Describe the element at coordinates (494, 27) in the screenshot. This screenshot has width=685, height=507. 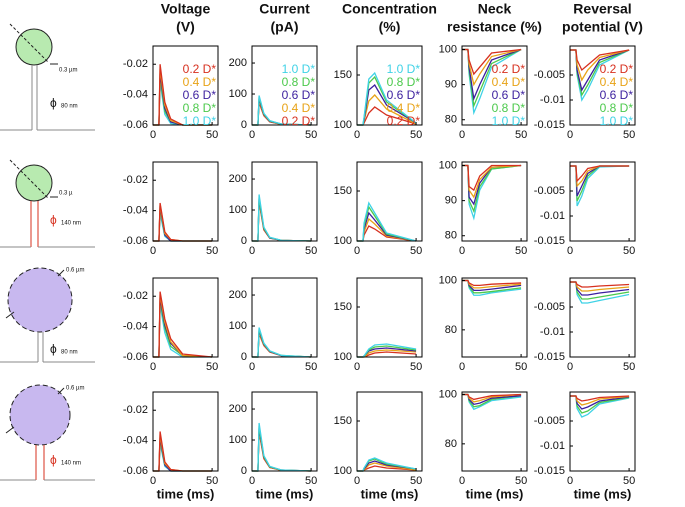
I see `panel-title: resistance (%)` at that location.